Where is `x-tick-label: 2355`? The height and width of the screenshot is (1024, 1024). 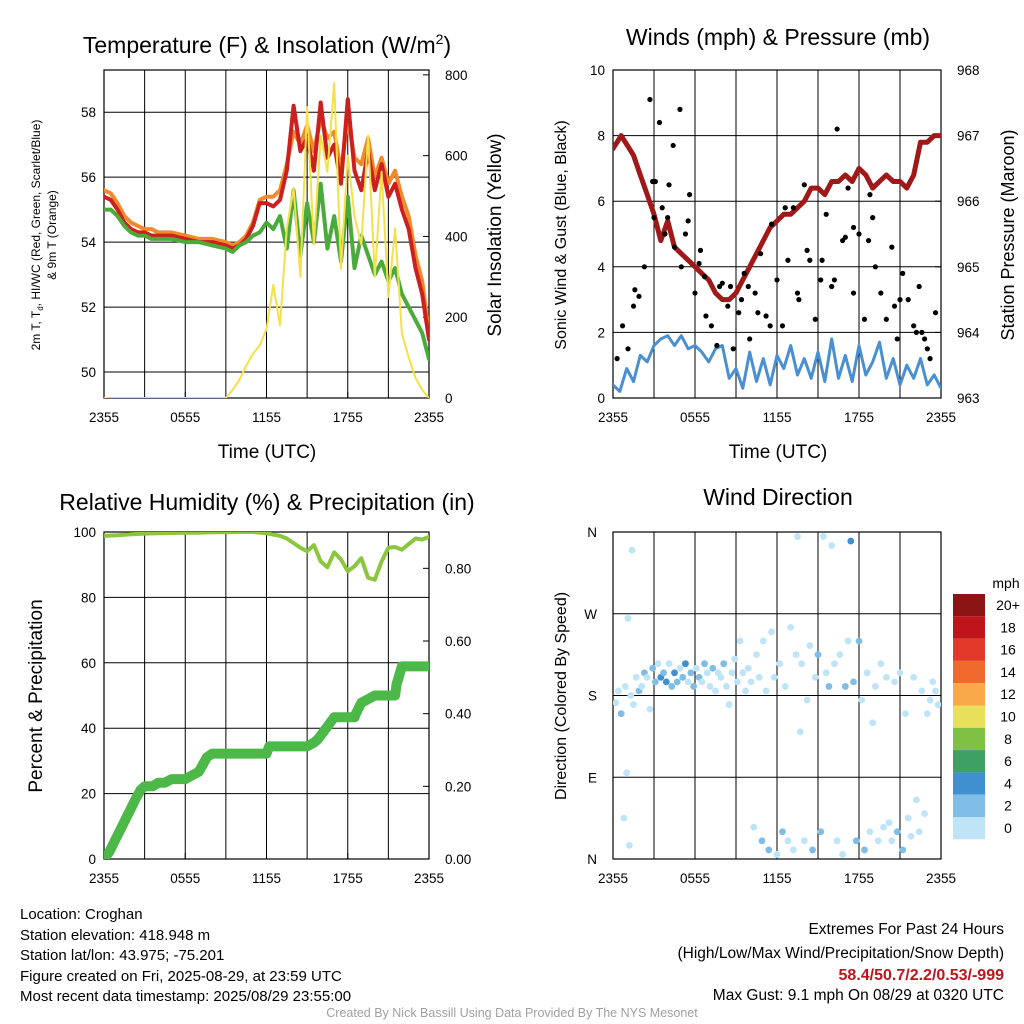 x-tick-label: 2355 is located at coordinates (941, 417).